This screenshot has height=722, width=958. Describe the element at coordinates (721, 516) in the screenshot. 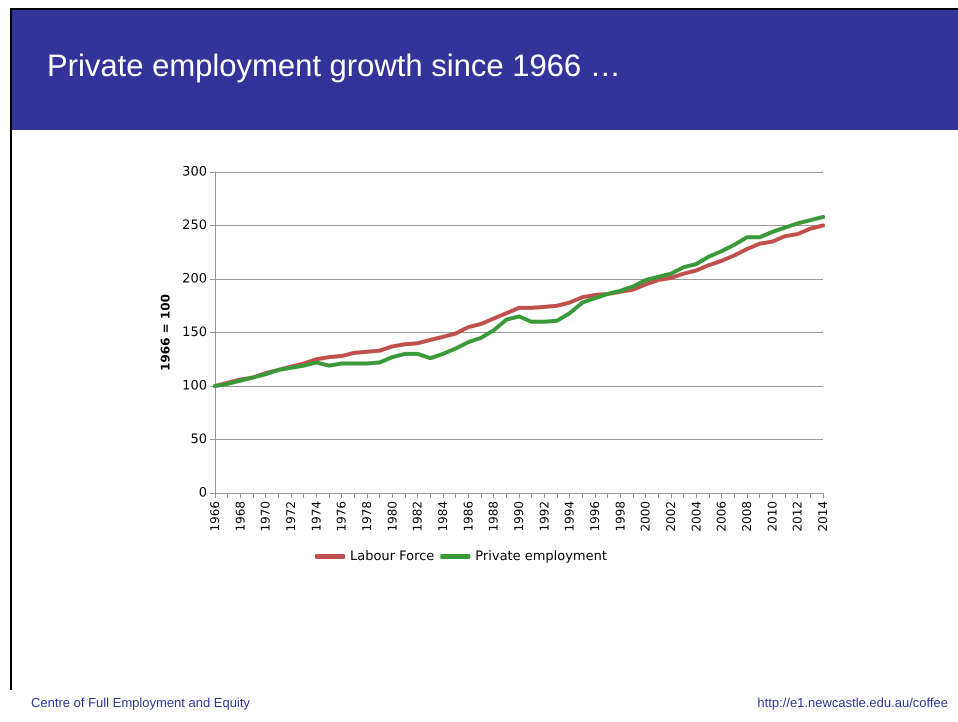

I see `x-tick-label: 2006` at that location.